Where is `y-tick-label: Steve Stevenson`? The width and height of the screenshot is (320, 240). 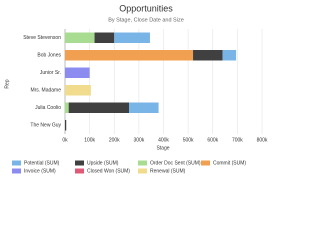
y-tick-label: Steve Stevenson is located at coordinates (42, 38).